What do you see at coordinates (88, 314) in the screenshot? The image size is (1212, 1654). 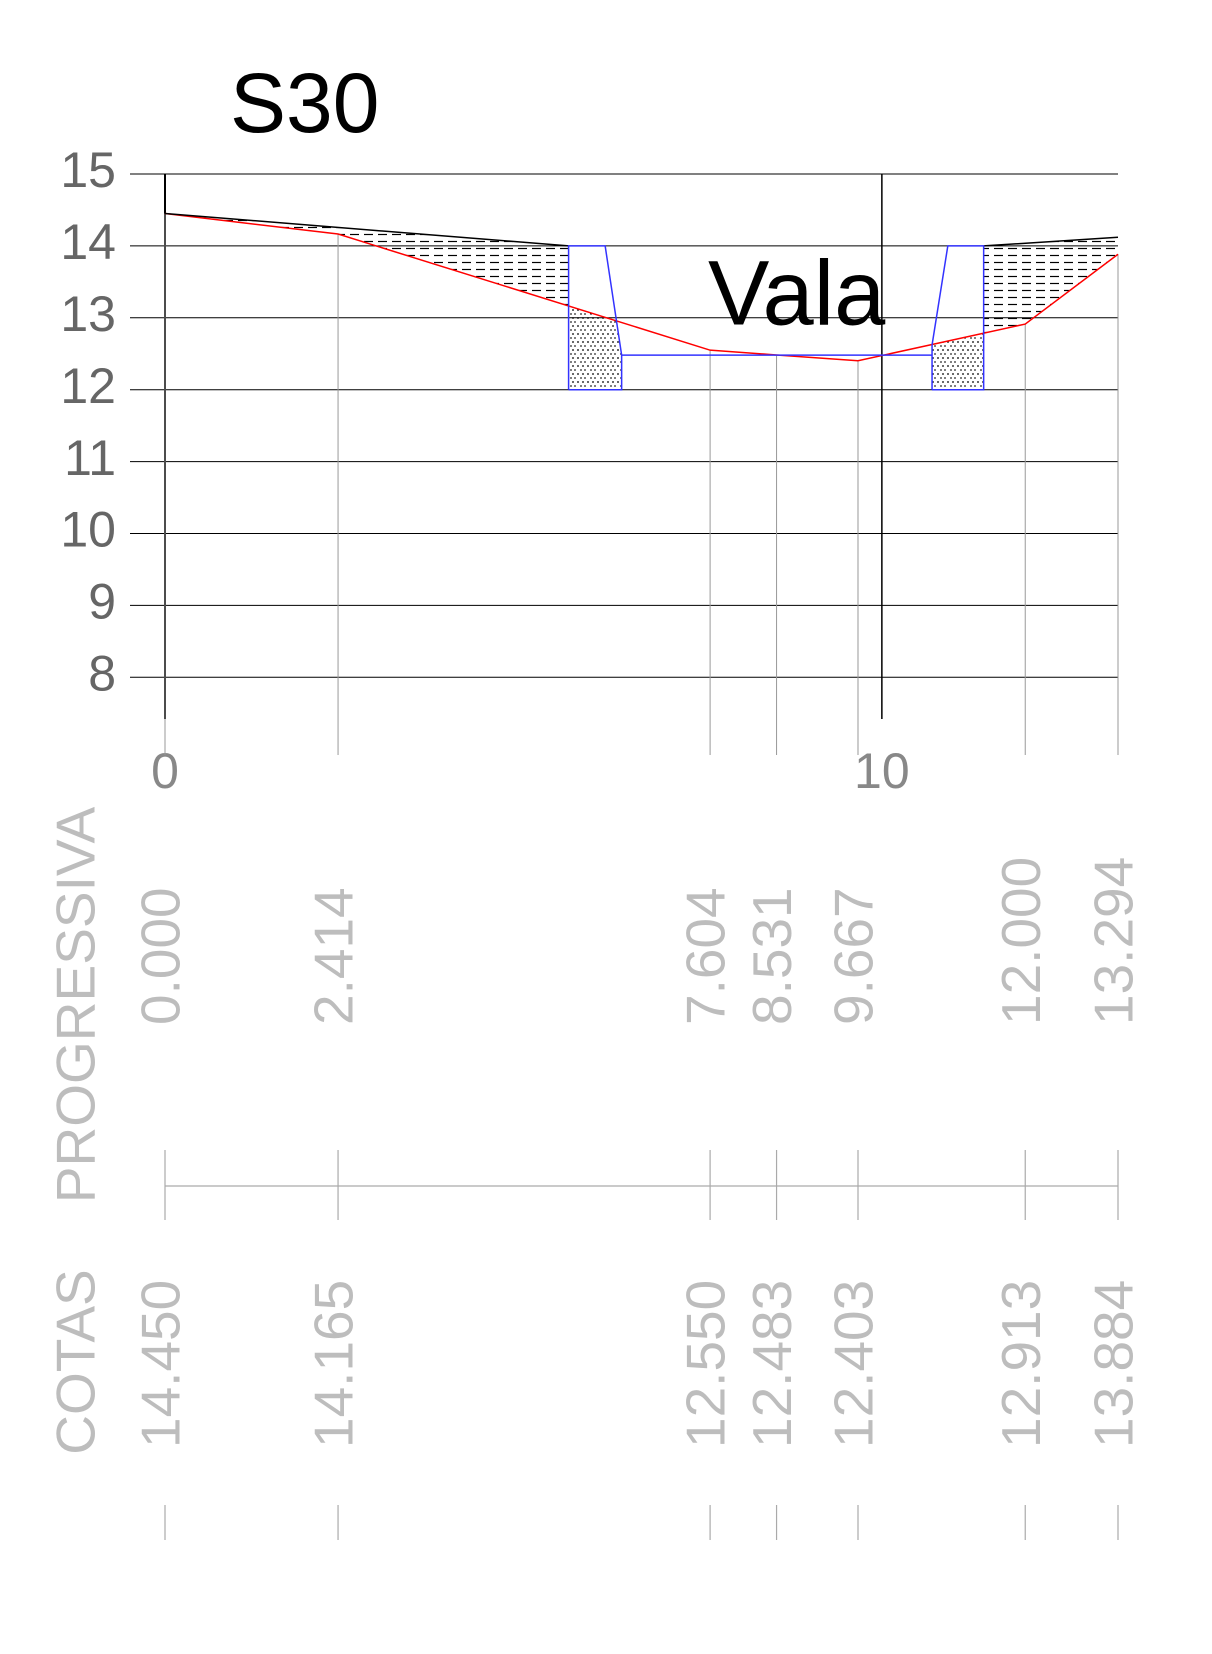 I see `y-tick-label: 13` at bounding box center [88, 314].